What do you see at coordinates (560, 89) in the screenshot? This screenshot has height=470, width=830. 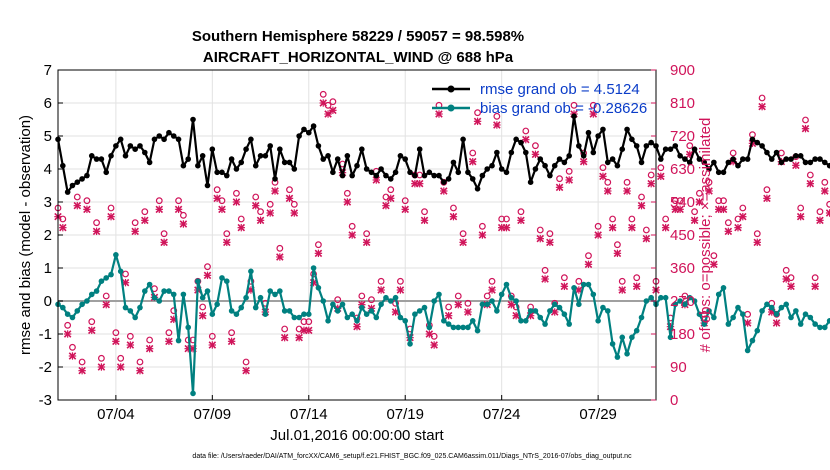 I see `legend-rmse-label: rmse grand ob = 4.5124` at bounding box center [560, 89].